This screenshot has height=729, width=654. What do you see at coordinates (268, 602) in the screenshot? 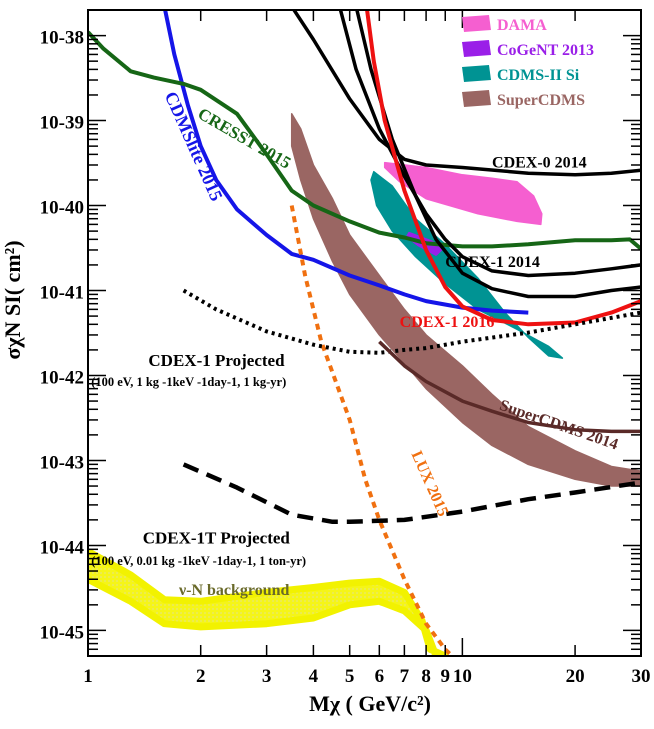
I see `region-nu-n-background-border` at bounding box center [268, 602].